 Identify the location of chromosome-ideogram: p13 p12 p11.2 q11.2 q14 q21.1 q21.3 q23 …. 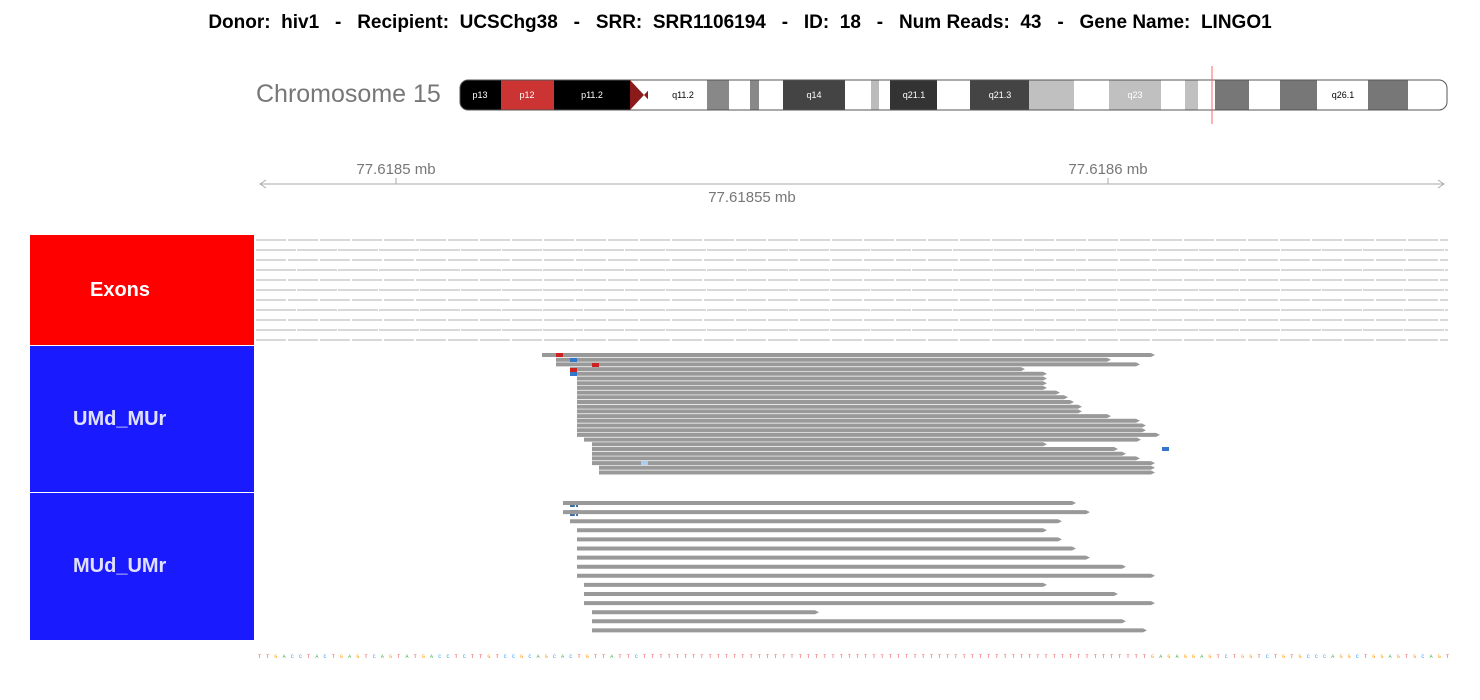
(958, 96).